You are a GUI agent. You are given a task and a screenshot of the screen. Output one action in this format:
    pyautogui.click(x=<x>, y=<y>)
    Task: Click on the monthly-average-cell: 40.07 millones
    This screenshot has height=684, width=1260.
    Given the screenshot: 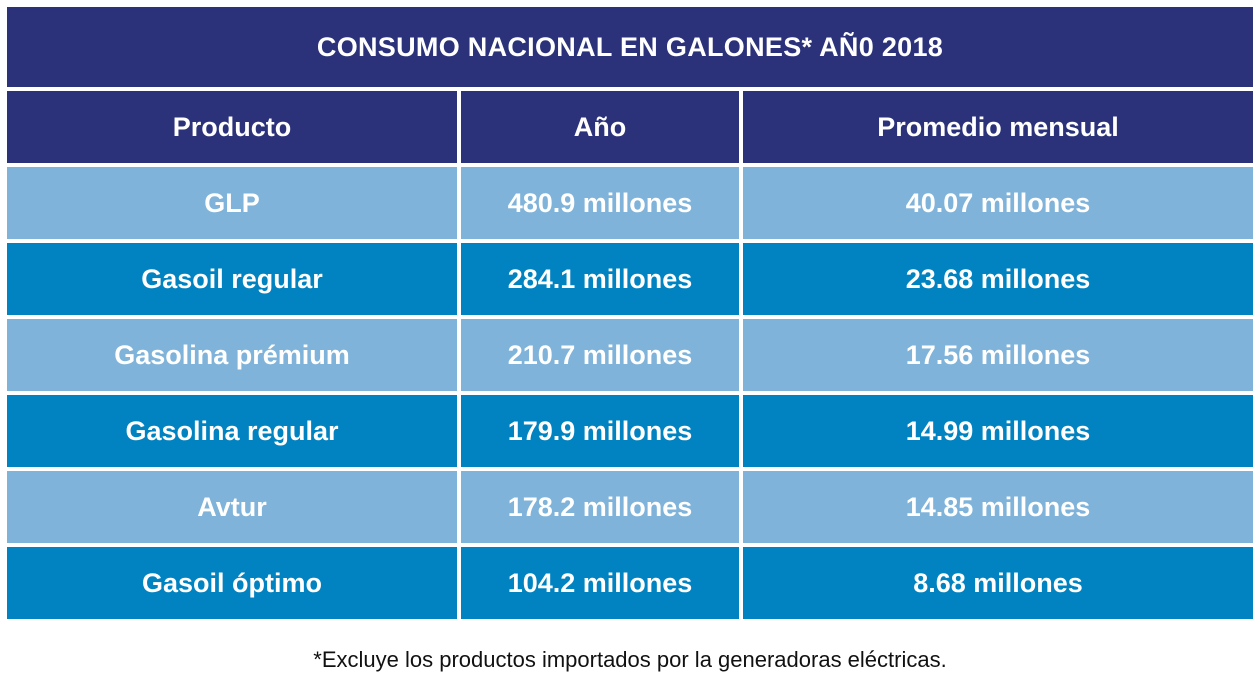 What is the action you would take?
    pyautogui.click(x=998, y=203)
    